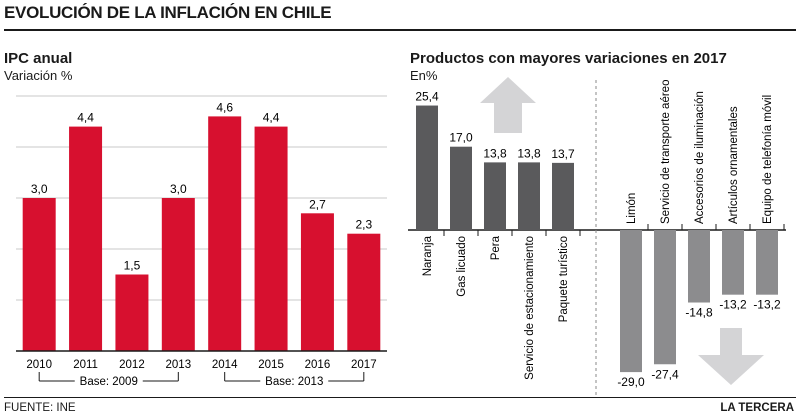 Image resolution: width=800 pixels, height=419 pixels. I want to click on ipc-year-label: 2014, so click(225, 365).